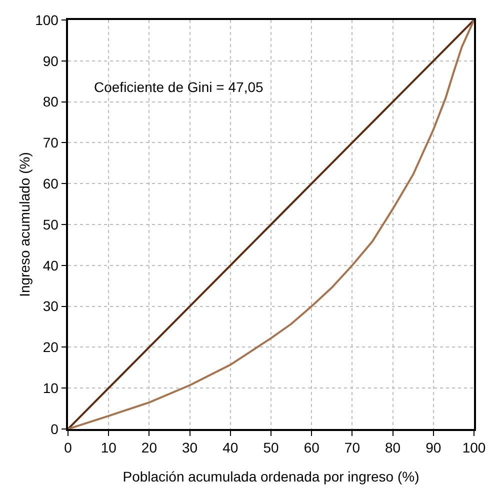 Image resolution: width=498 pixels, height=491 pixels. Describe the element at coordinates (50, 184) in the screenshot. I see `y-tick-label: 60` at that location.